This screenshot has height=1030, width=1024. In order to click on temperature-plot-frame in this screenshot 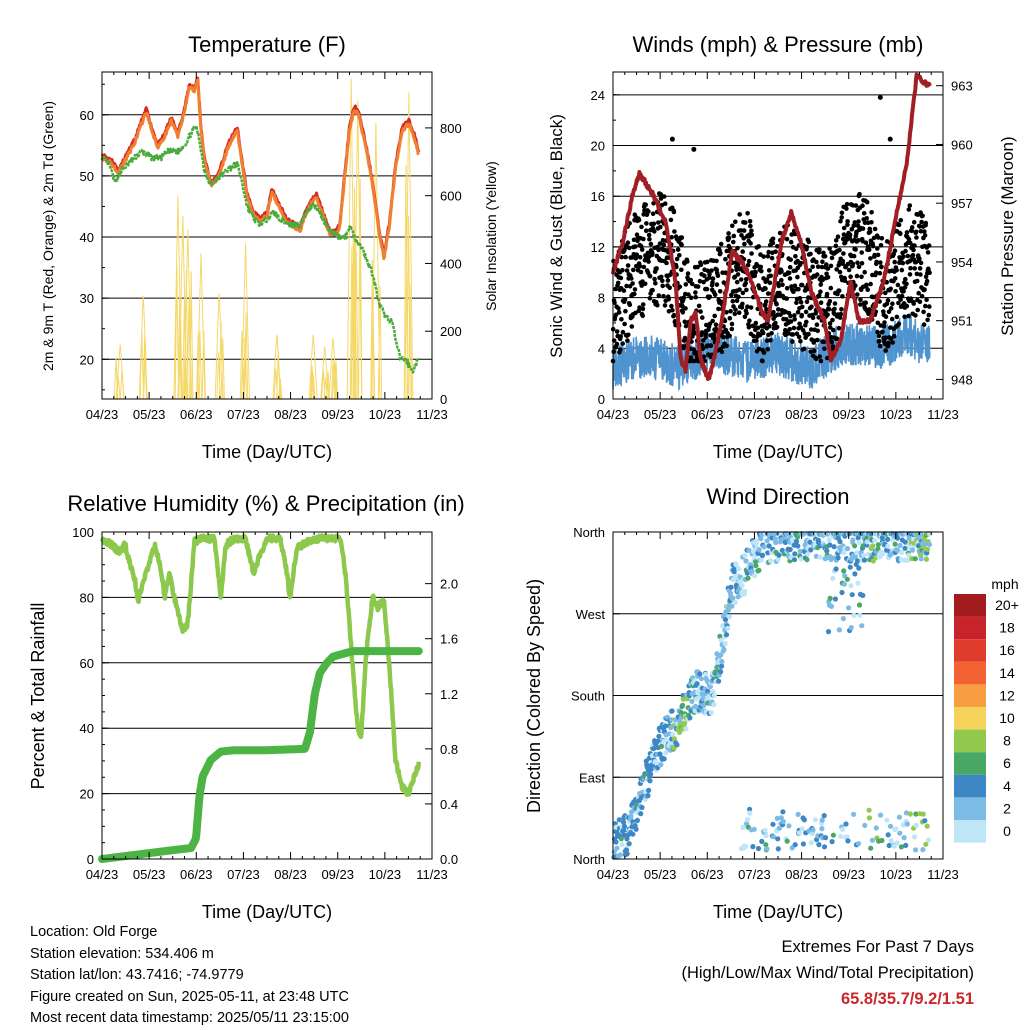, I will do `click(267, 235)`.